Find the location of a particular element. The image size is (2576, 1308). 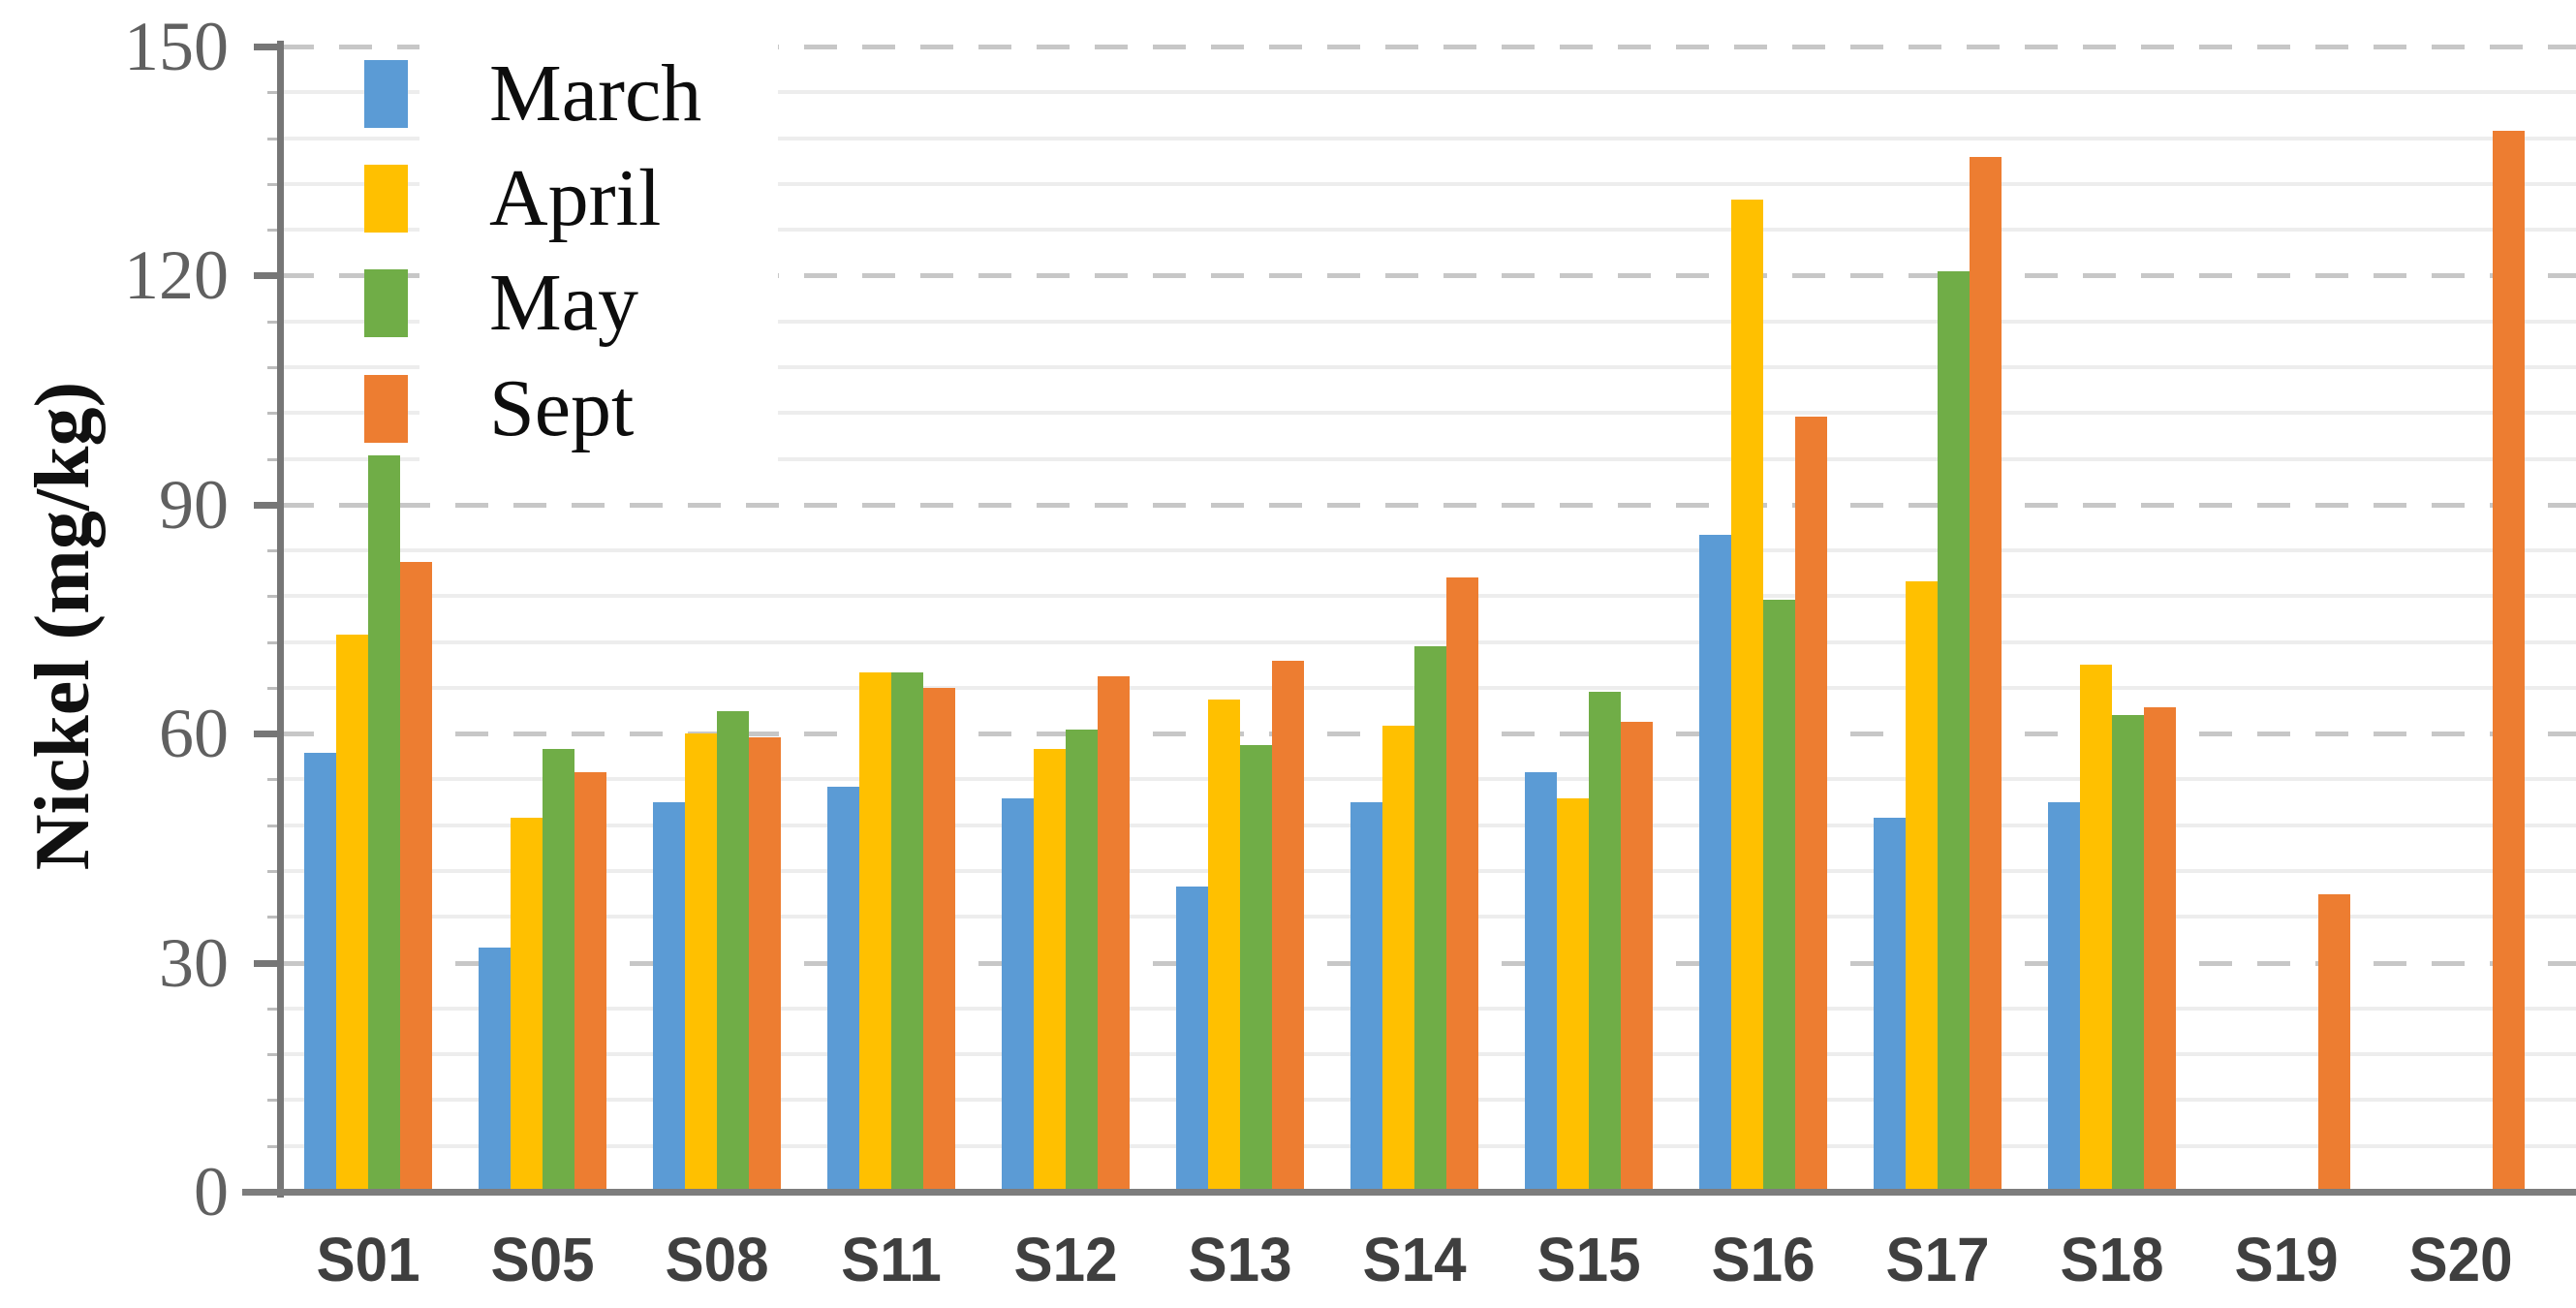

category-label-s08: S08 is located at coordinates (717, 1259).